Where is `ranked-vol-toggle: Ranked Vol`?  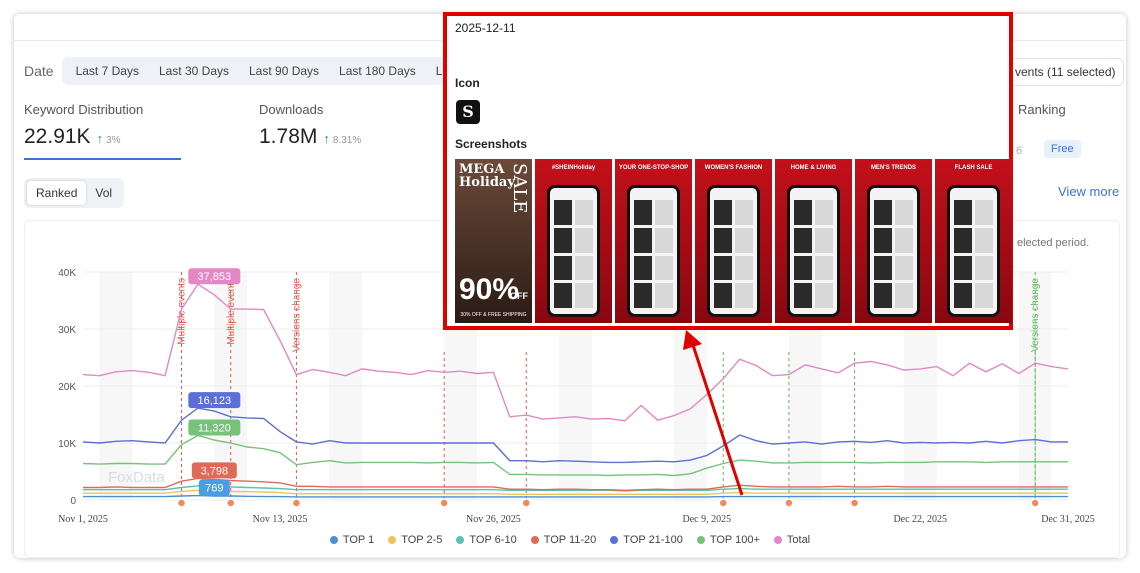 ranked-vol-toggle: Ranked Vol is located at coordinates (74, 193).